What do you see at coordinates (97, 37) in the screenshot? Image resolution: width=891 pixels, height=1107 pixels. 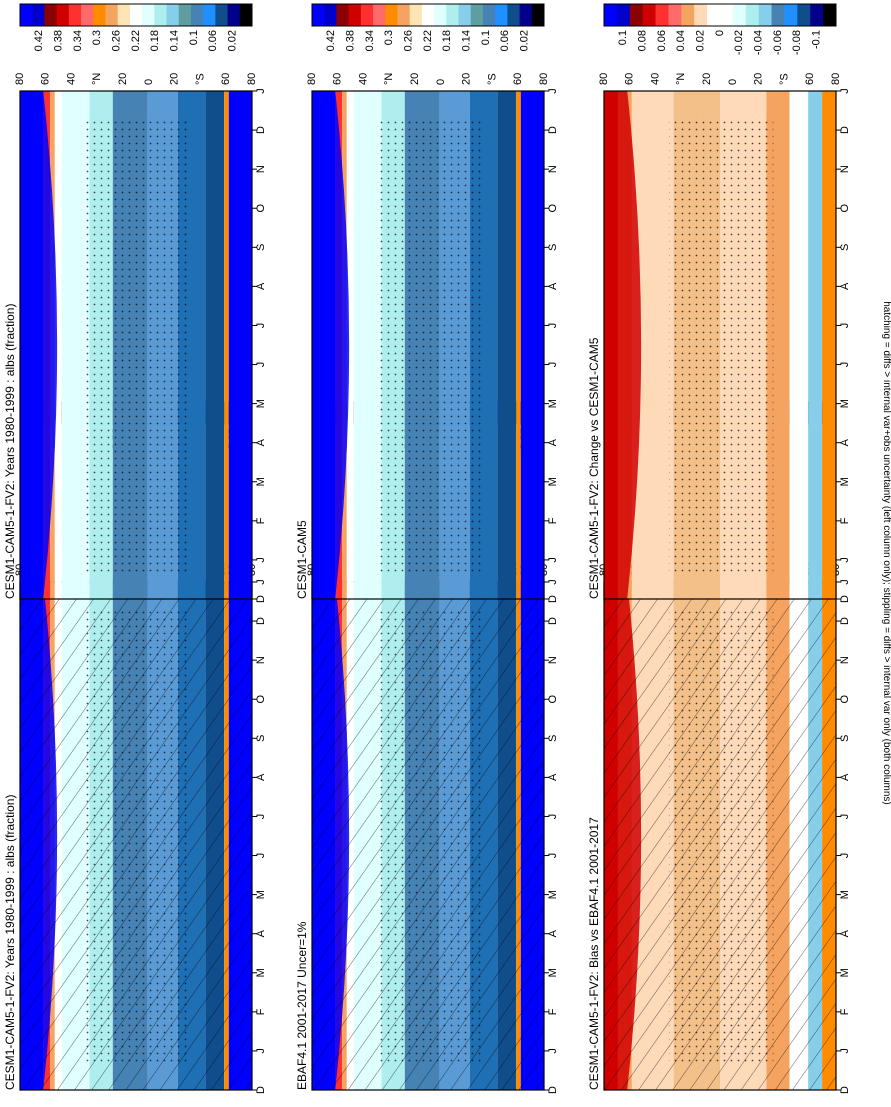 I see `colorbar-label: 0.3` at bounding box center [97, 37].